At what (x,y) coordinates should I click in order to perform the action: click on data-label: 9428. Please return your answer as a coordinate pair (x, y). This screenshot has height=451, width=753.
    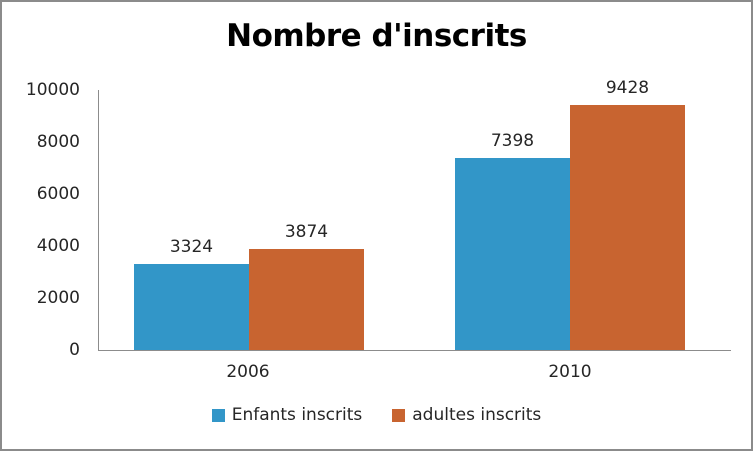
    Looking at the image, I should click on (627, 87).